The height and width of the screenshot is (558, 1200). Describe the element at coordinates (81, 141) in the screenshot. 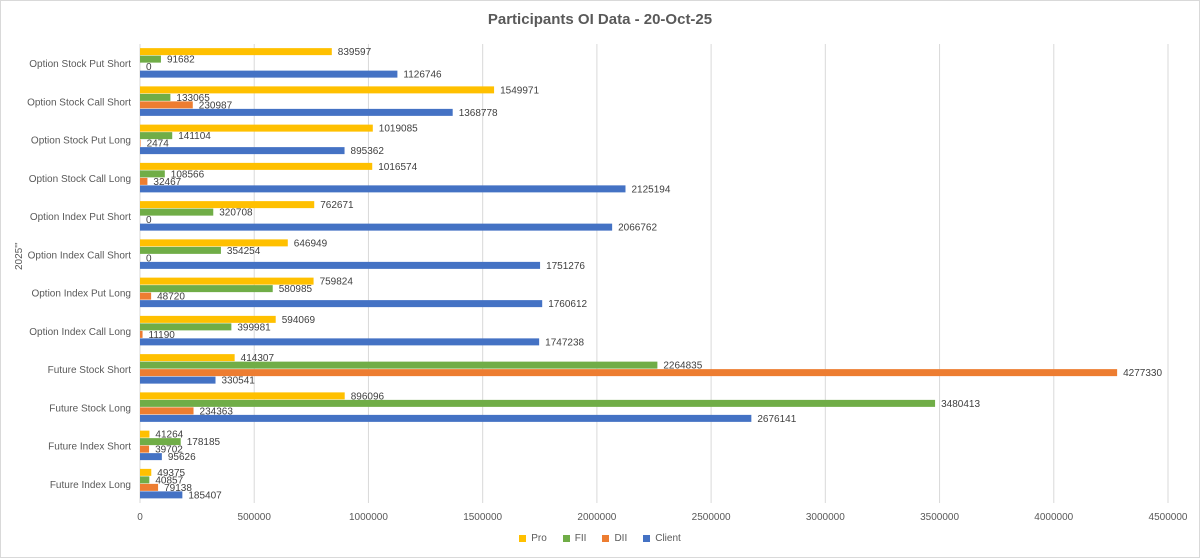

I see `category-label: Option Stock Put Long` at that location.